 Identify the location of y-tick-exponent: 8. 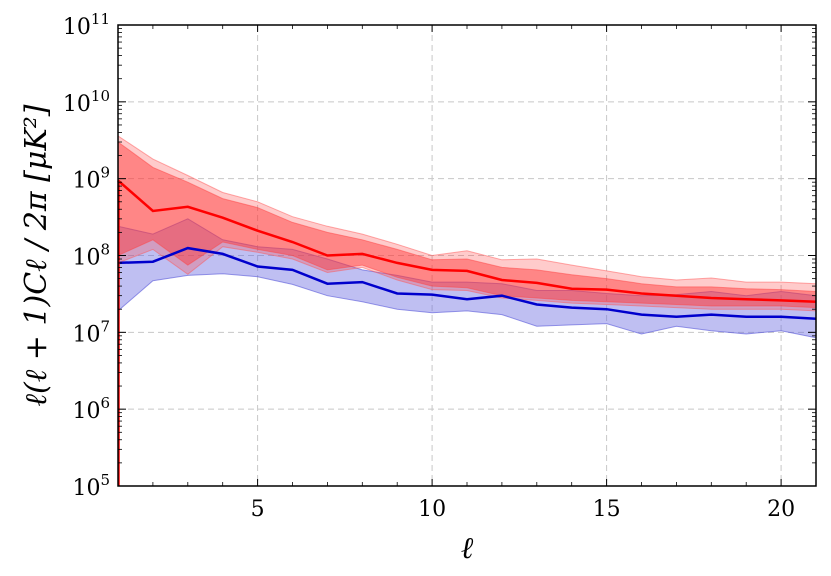
(105, 250).